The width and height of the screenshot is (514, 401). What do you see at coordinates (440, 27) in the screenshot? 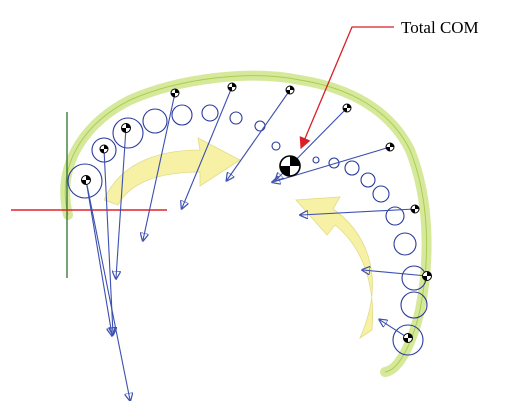
I see `total-com-label: Total COM` at bounding box center [440, 27].